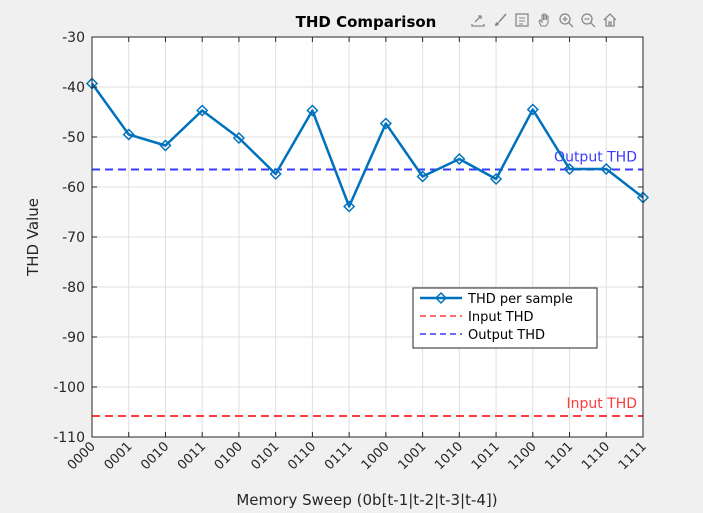  What do you see at coordinates (69, 388) in the screenshot?
I see `y-tick-label: -100` at bounding box center [69, 388].